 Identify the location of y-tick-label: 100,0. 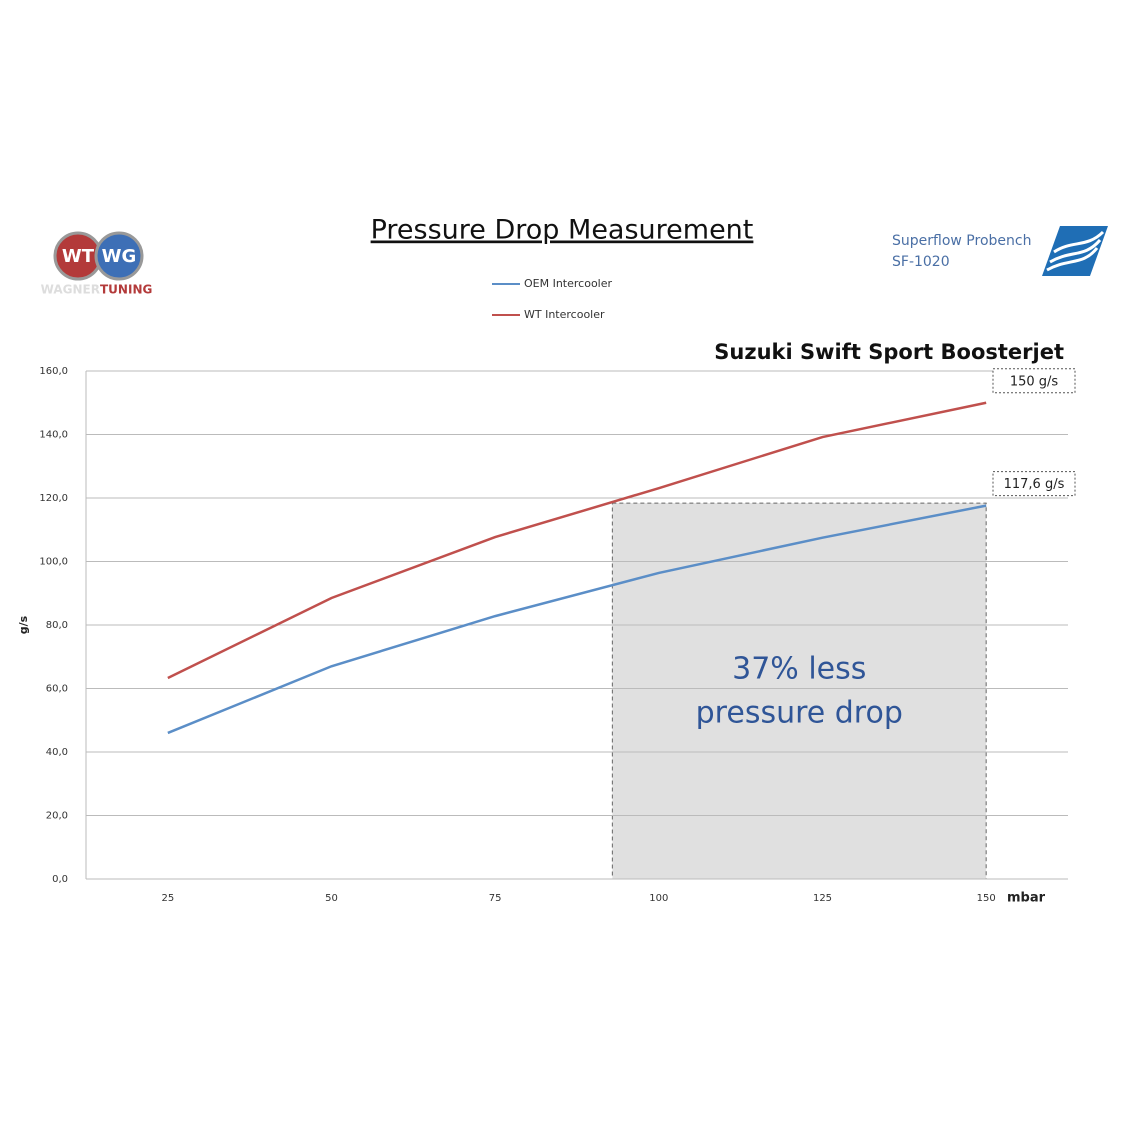
(53, 562).